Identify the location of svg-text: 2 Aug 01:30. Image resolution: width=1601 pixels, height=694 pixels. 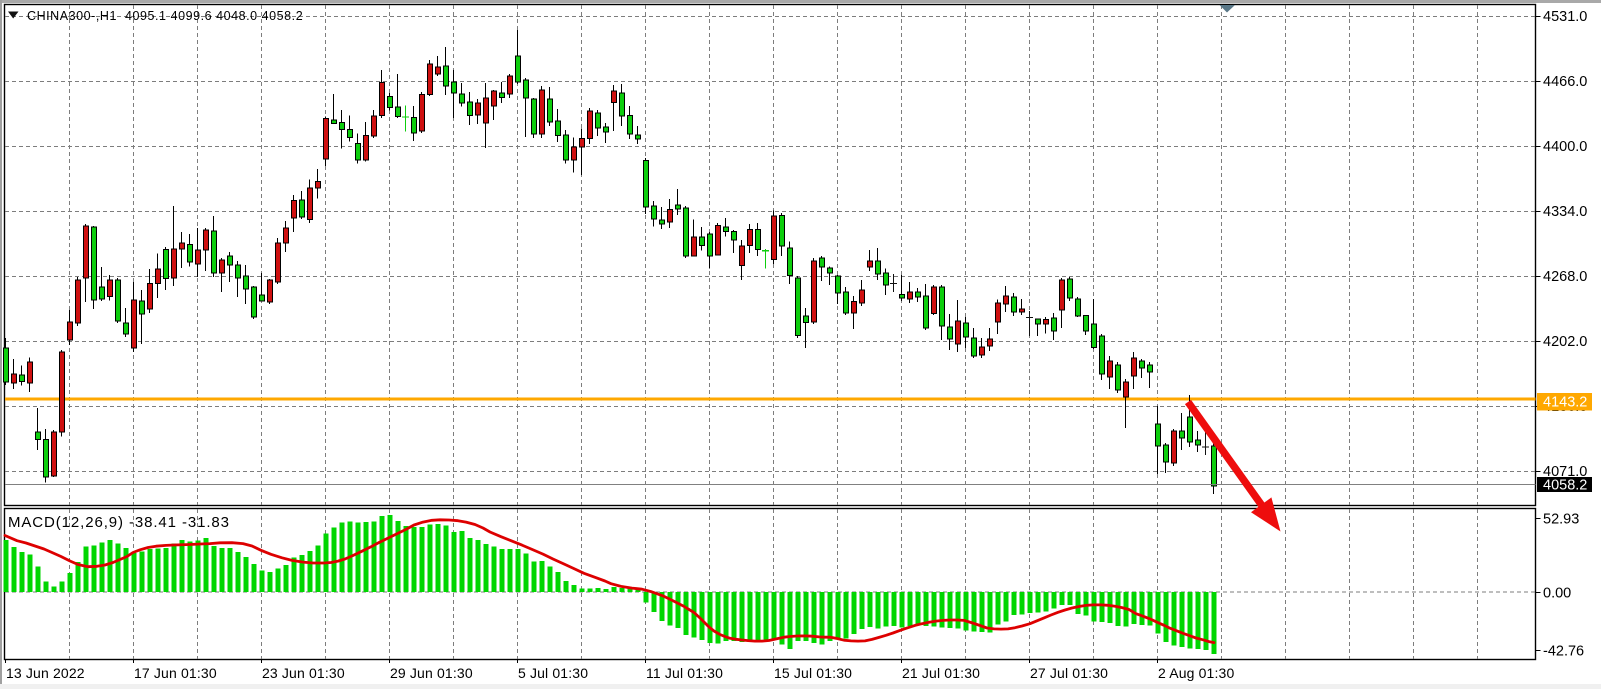
(1196, 673).